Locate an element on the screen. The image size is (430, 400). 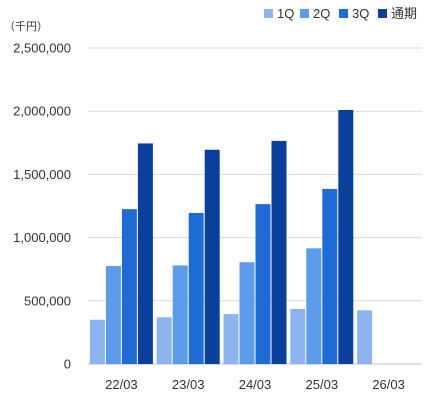
x-tick-label: 24/03 is located at coordinates (255, 384).